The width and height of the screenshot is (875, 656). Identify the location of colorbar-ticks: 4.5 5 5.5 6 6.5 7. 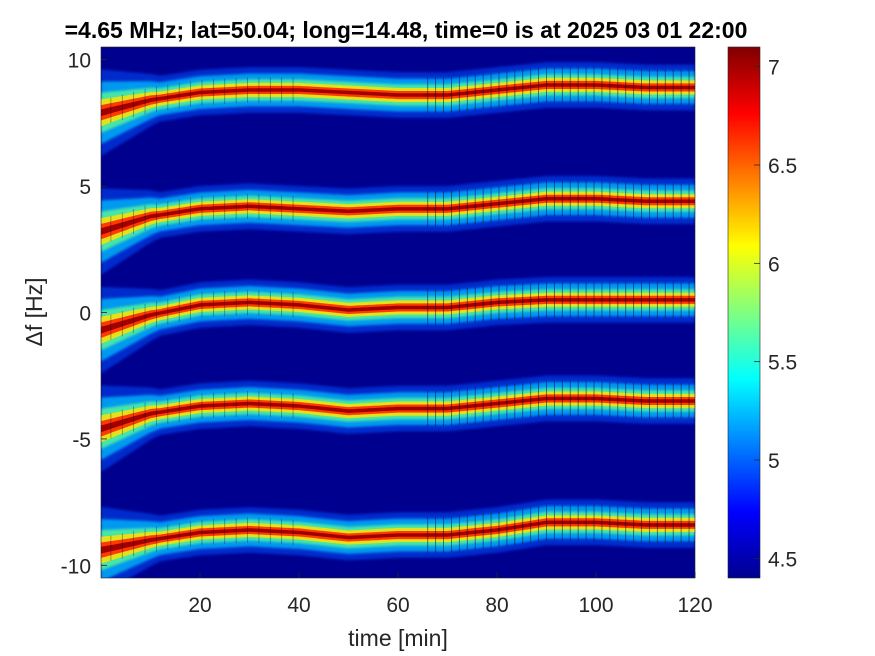
(775, 314).